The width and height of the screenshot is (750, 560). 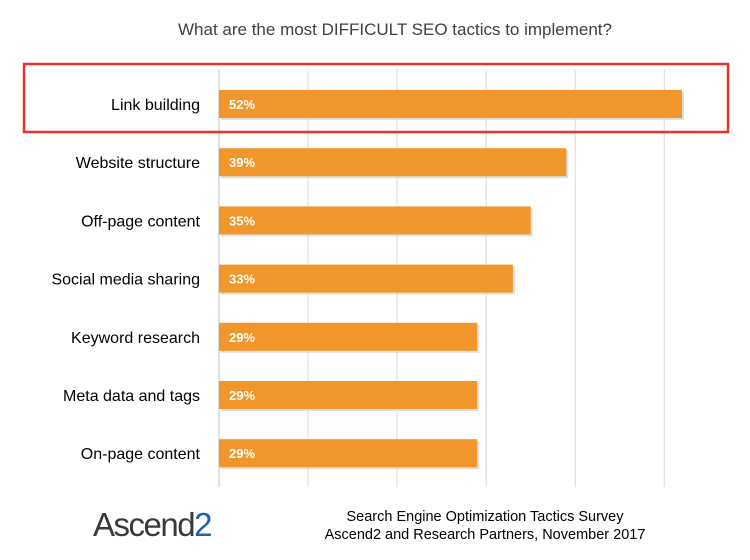 What do you see at coordinates (131, 396) in the screenshot?
I see `category-label: Meta data and tags` at bounding box center [131, 396].